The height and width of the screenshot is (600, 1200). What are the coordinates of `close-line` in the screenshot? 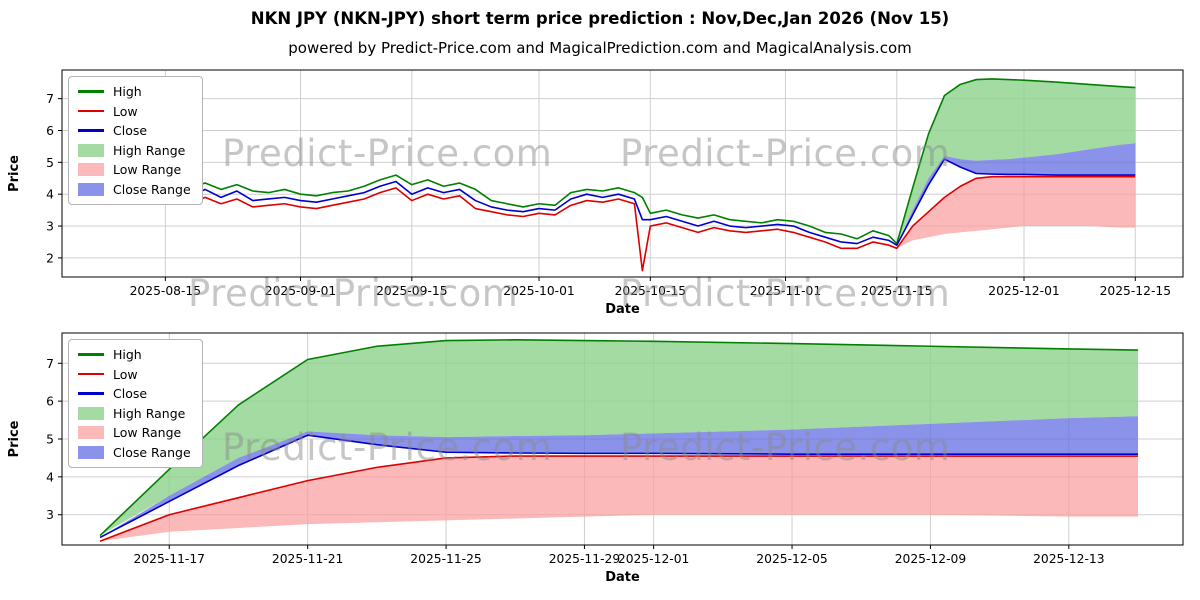 It's located at (622, 202).